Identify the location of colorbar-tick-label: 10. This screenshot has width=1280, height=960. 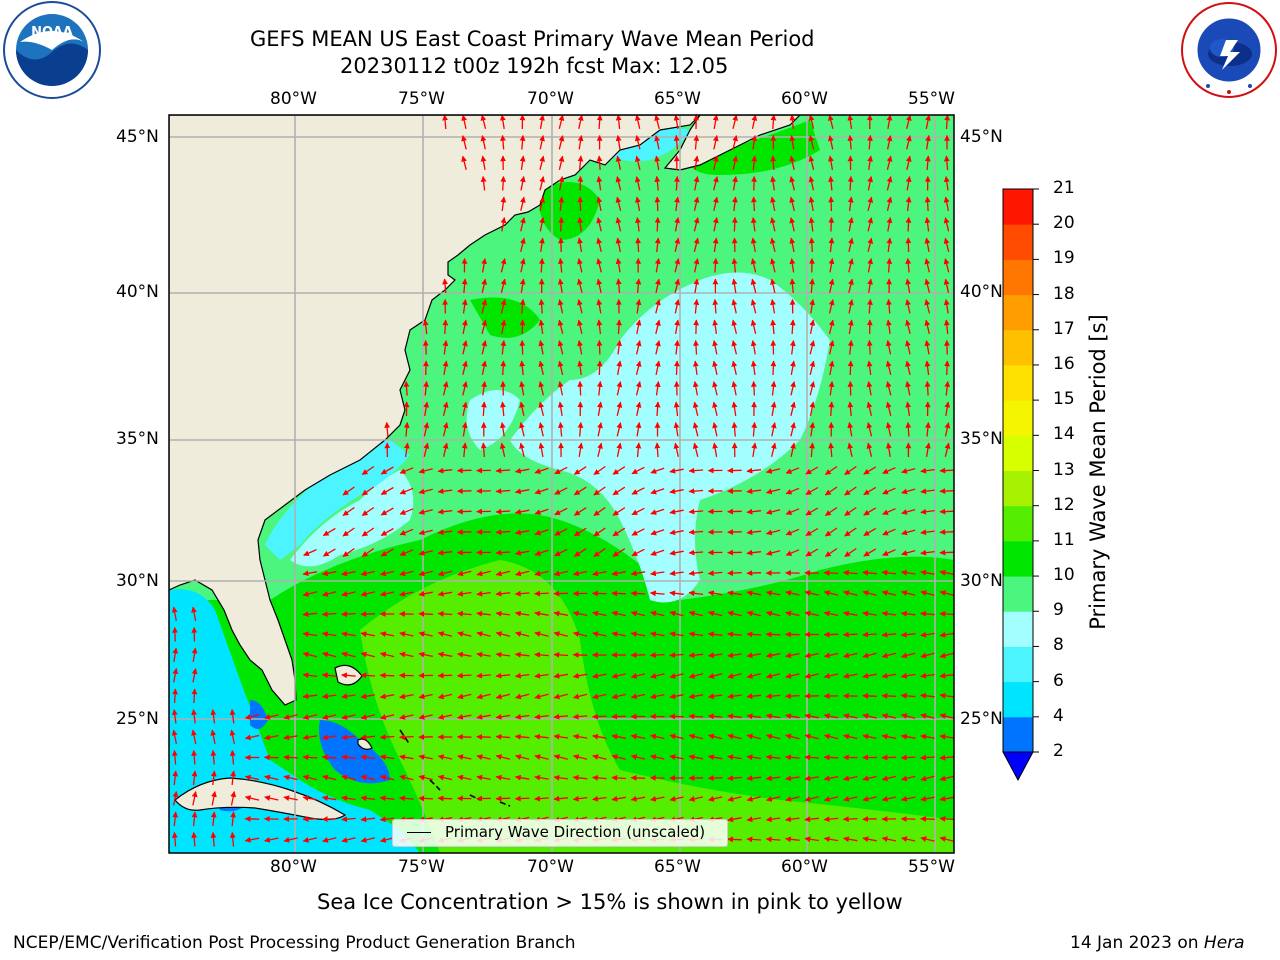
(1064, 575).